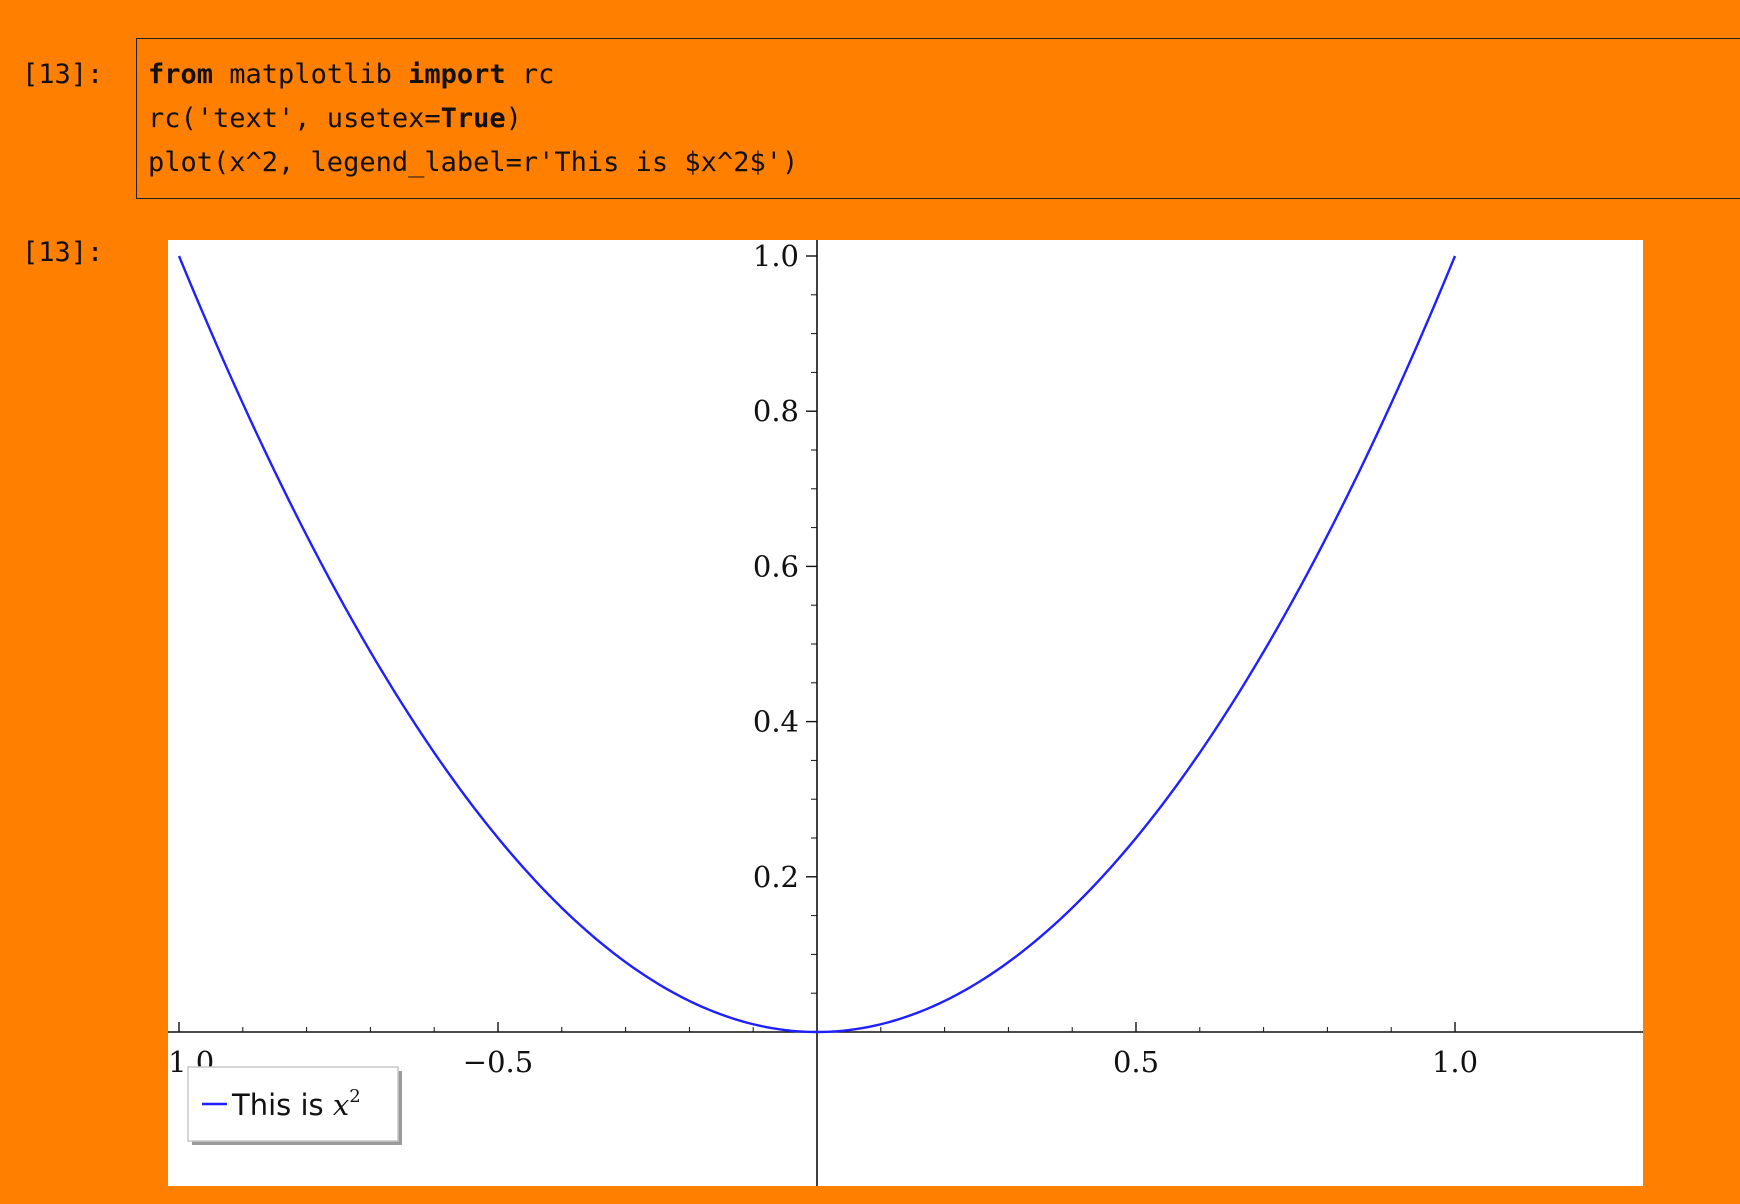 The image size is (1740, 1204). Describe the element at coordinates (63, 252) in the screenshot. I see `output-prompt: [13]:` at that location.